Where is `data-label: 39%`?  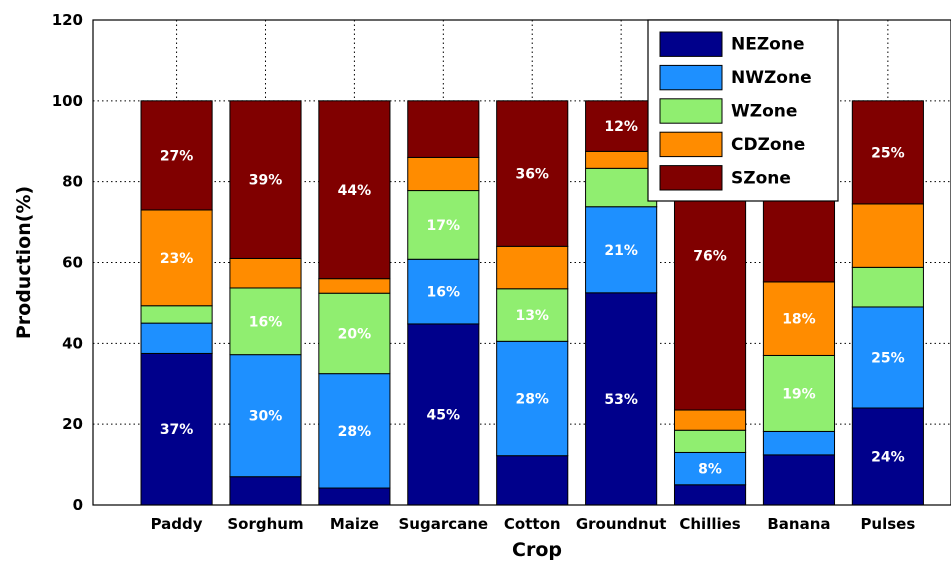 data-label: 39% is located at coordinates (266, 181).